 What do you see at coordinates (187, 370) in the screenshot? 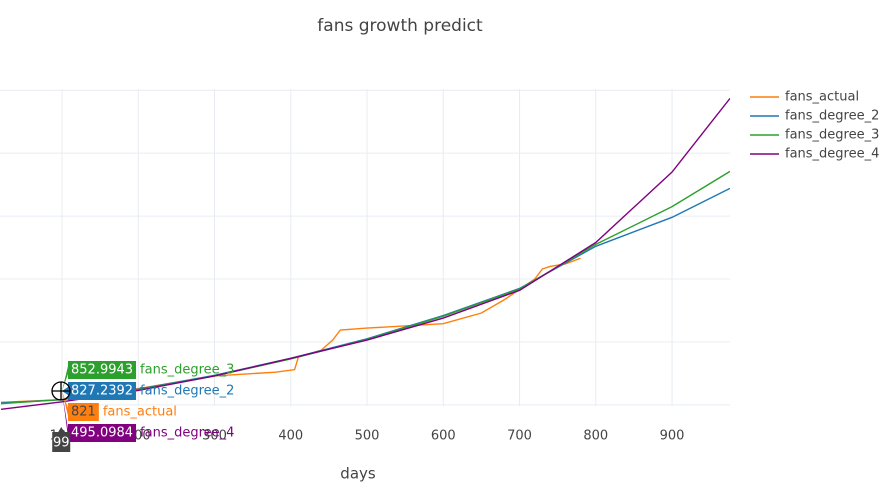
I see `hover-name: fans_degree_3` at bounding box center [187, 370].